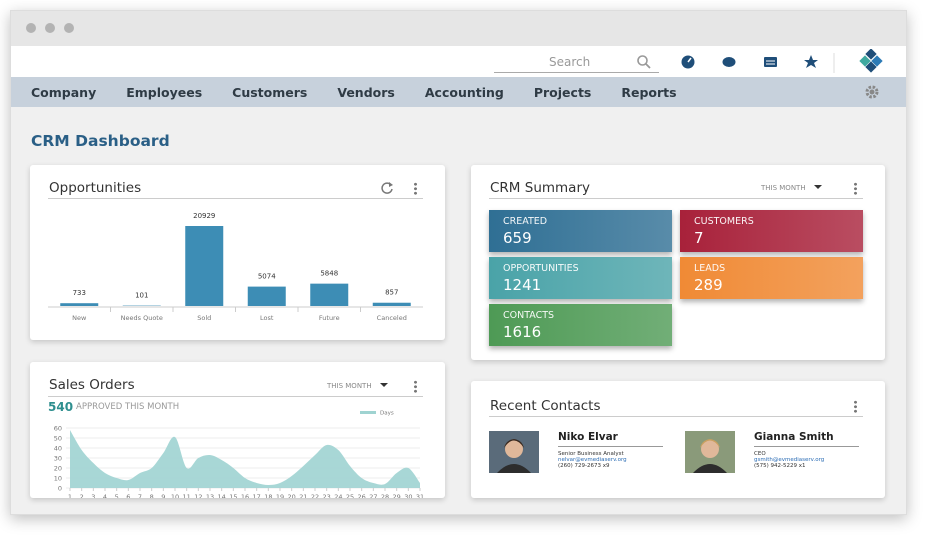  I want to click on window-dot, so click(69, 28).